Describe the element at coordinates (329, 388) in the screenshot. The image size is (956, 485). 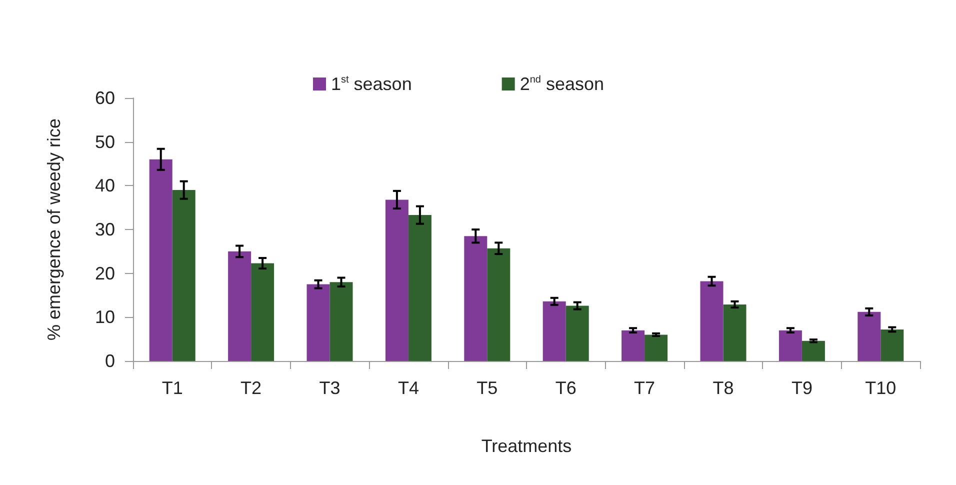
I see `x-tick-label: T3` at that location.